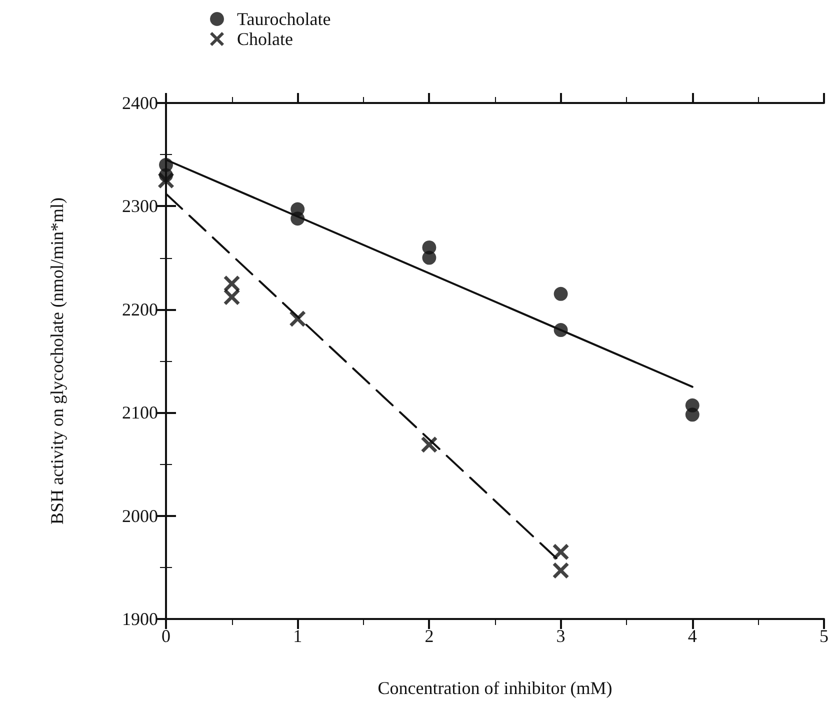  What do you see at coordinates (561, 636) in the screenshot?
I see `x-tick-label: 3` at bounding box center [561, 636].